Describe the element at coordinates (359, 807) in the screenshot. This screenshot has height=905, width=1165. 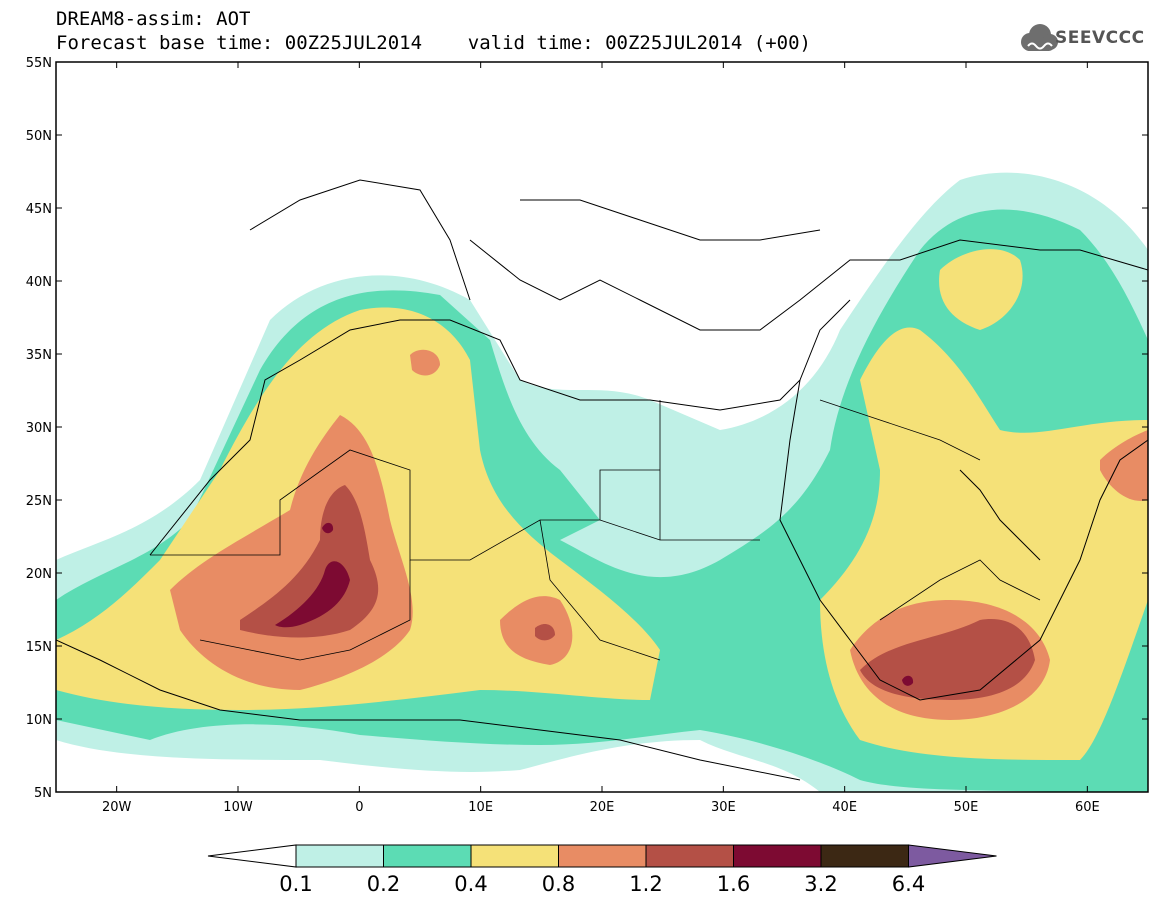
I see `lon-tick-label: 0` at that location.